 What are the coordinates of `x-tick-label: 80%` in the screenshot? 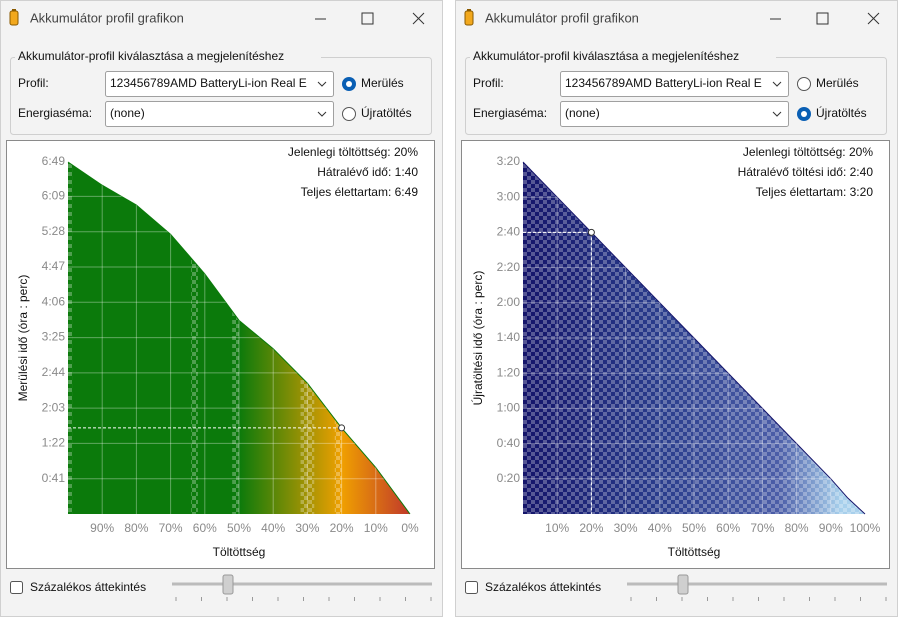 It's located at (136, 528).